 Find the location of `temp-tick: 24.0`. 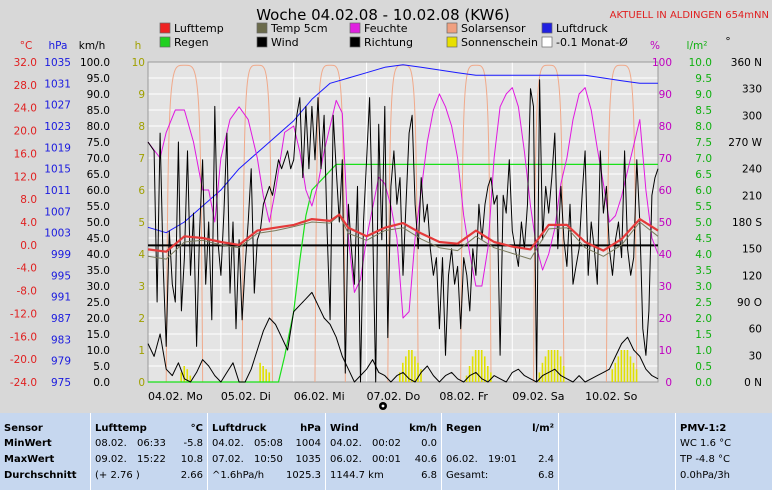

temp-tick: 24.0 is located at coordinates (25, 109).